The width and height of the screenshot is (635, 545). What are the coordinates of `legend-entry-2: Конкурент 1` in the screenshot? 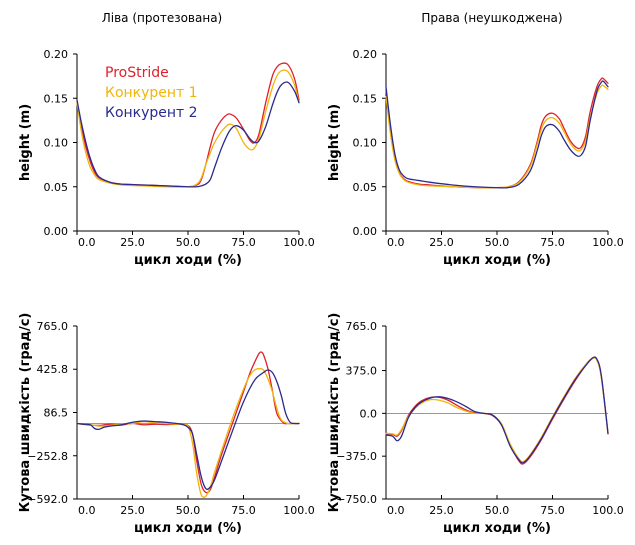 It's located at (151, 93).